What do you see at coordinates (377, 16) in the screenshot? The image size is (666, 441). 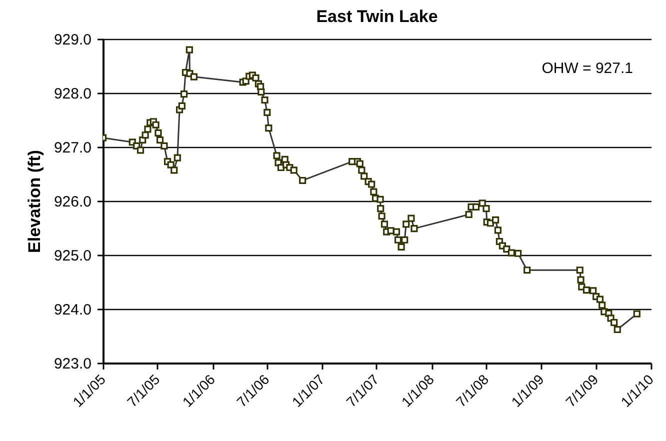 I see `chart-title: East Twin Lake` at bounding box center [377, 16].